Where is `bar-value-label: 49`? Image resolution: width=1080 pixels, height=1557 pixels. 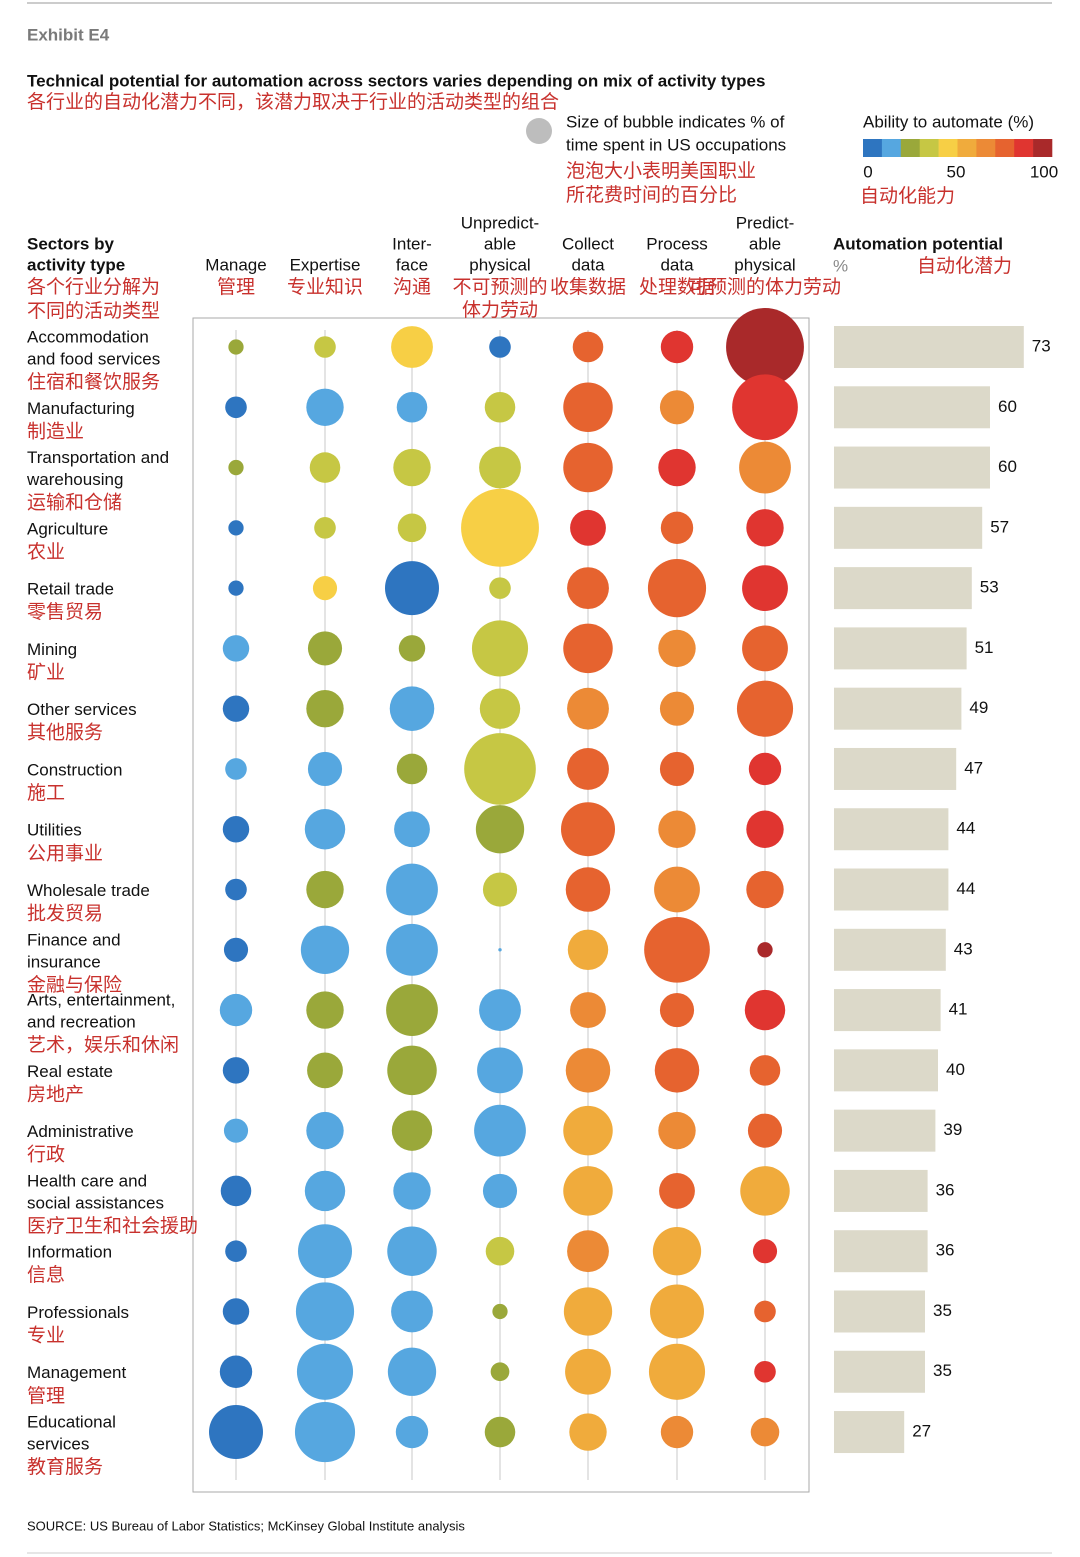
bar-value-label: 49 is located at coordinates (978, 707).